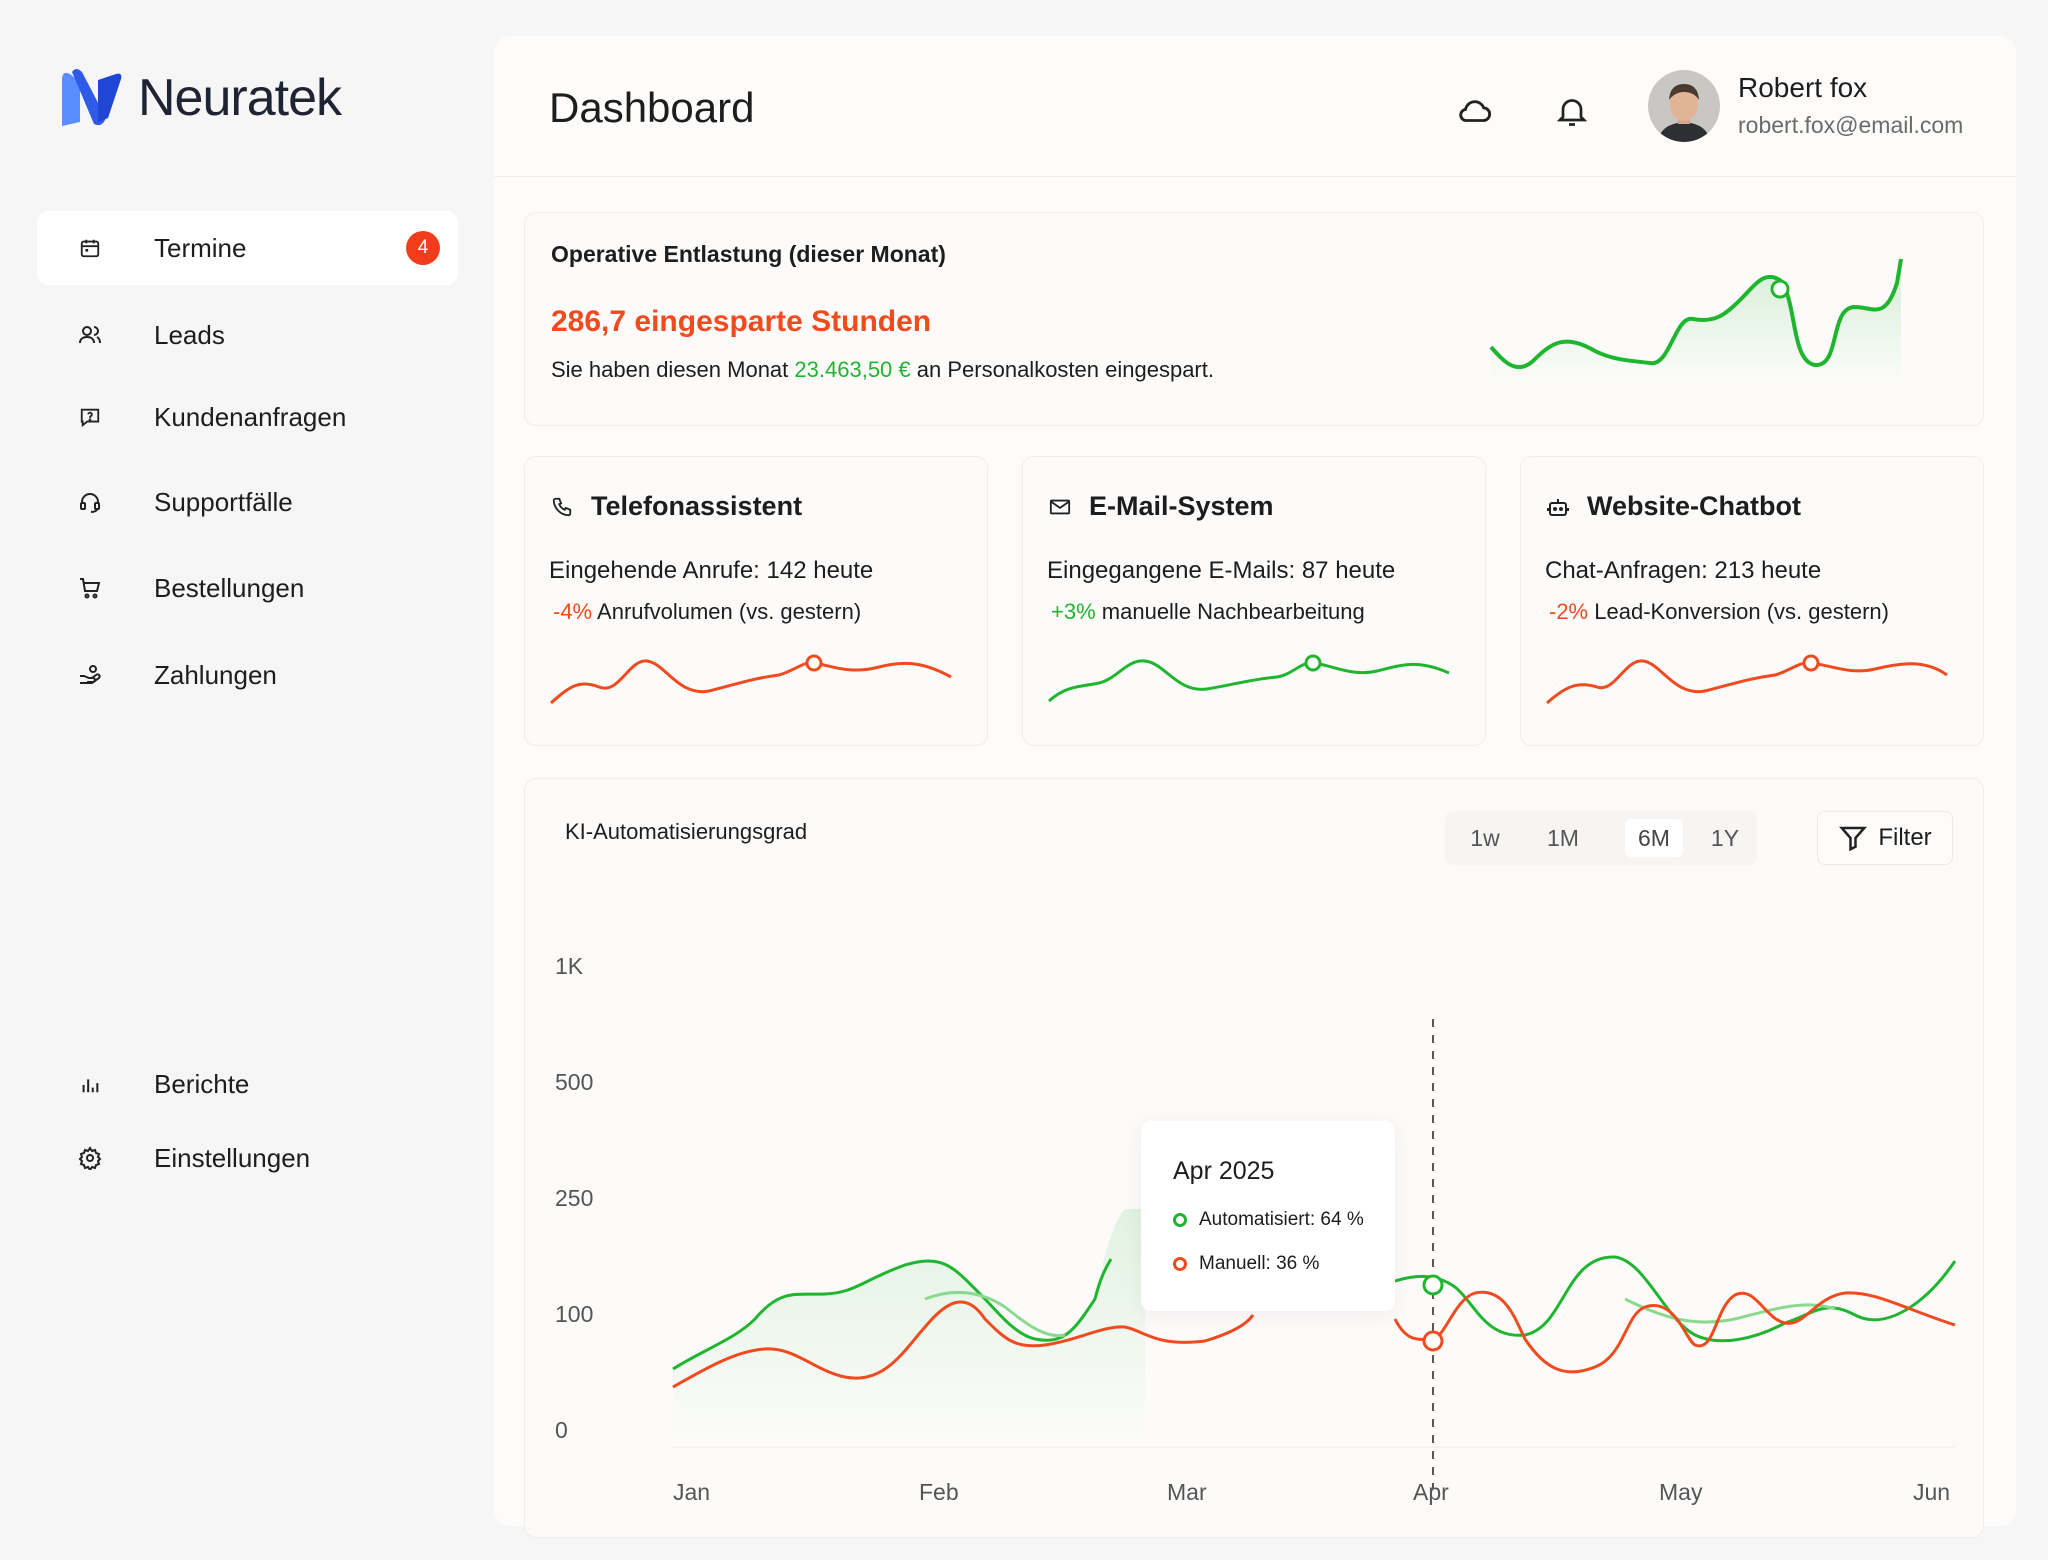 The width and height of the screenshot is (2048, 1560). What do you see at coordinates (1431, 1492) in the screenshot?
I see `x-tick-label: Apr` at bounding box center [1431, 1492].